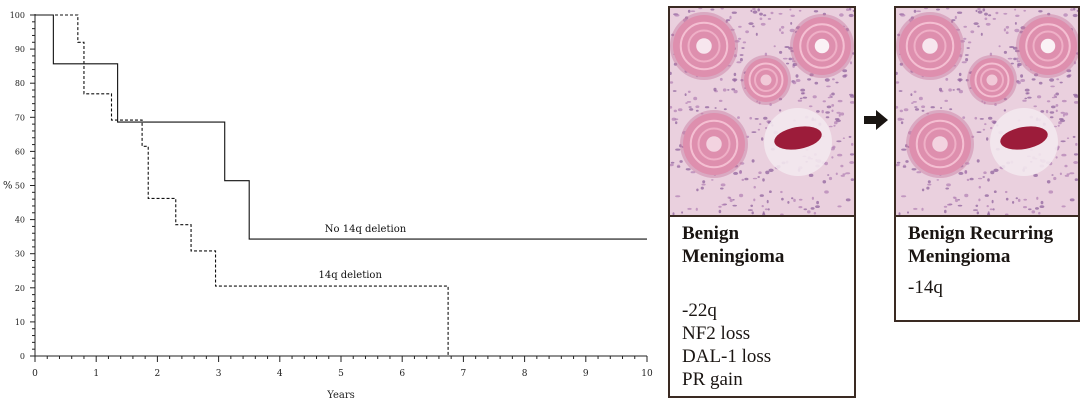 The image size is (1080, 408). I want to click on y-tick-label: 80, so click(20, 83).